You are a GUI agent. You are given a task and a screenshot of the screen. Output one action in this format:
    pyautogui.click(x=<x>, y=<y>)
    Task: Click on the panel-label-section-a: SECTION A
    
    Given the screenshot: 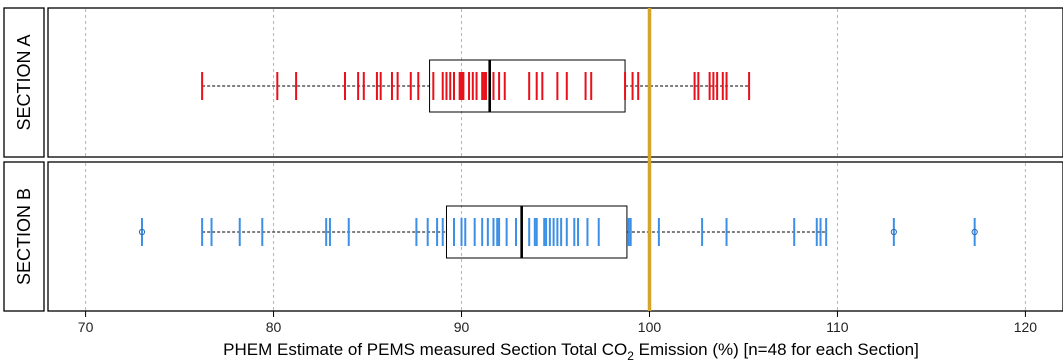 What is the action you would take?
    pyautogui.click(x=24, y=82)
    